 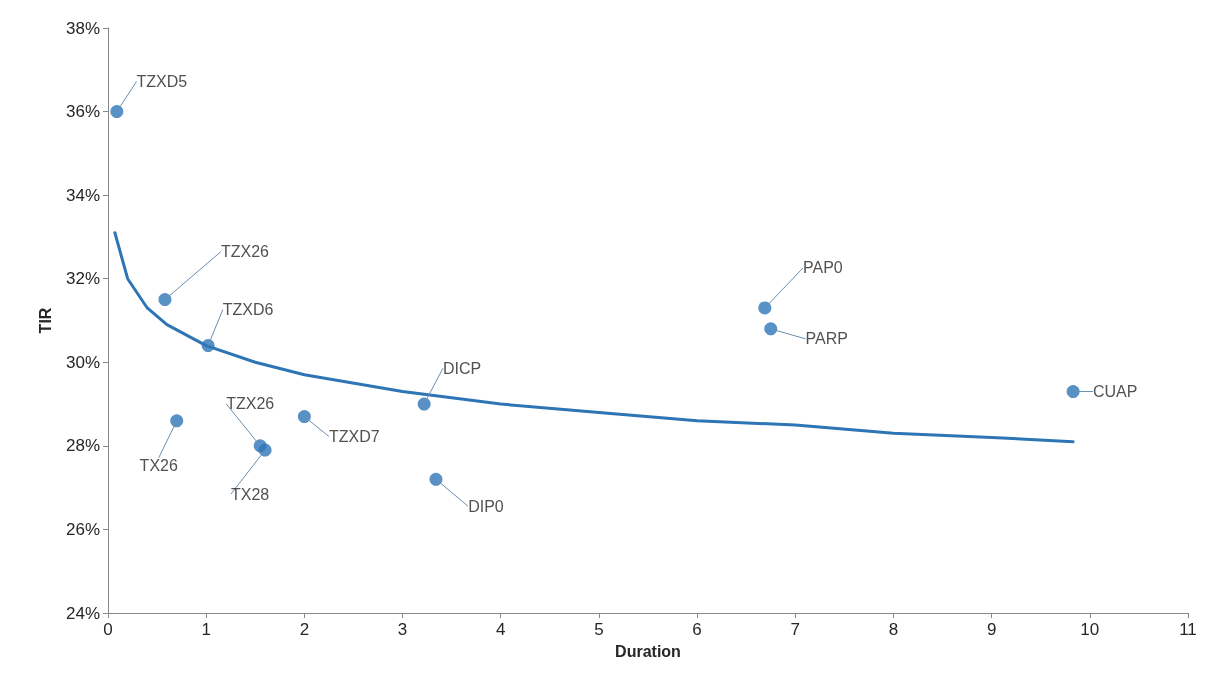 What do you see at coordinates (1188, 629) in the screenshot?
I see `x-tick-label: 11` at bounding box center [1188, 629].